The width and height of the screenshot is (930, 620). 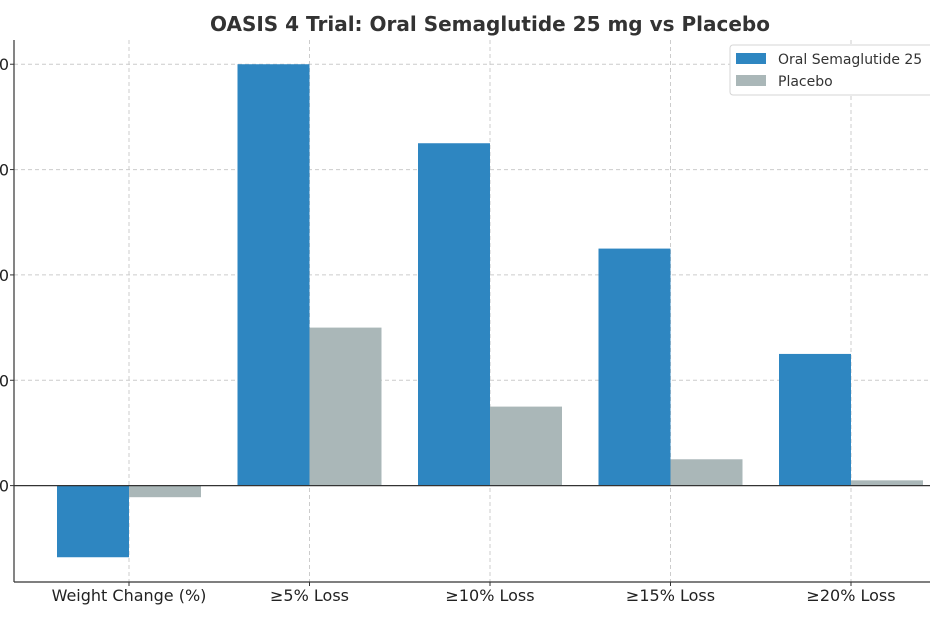 I want to click on legend: Oral Semaglutide 25 Placebo, so click(x=829, y=70).